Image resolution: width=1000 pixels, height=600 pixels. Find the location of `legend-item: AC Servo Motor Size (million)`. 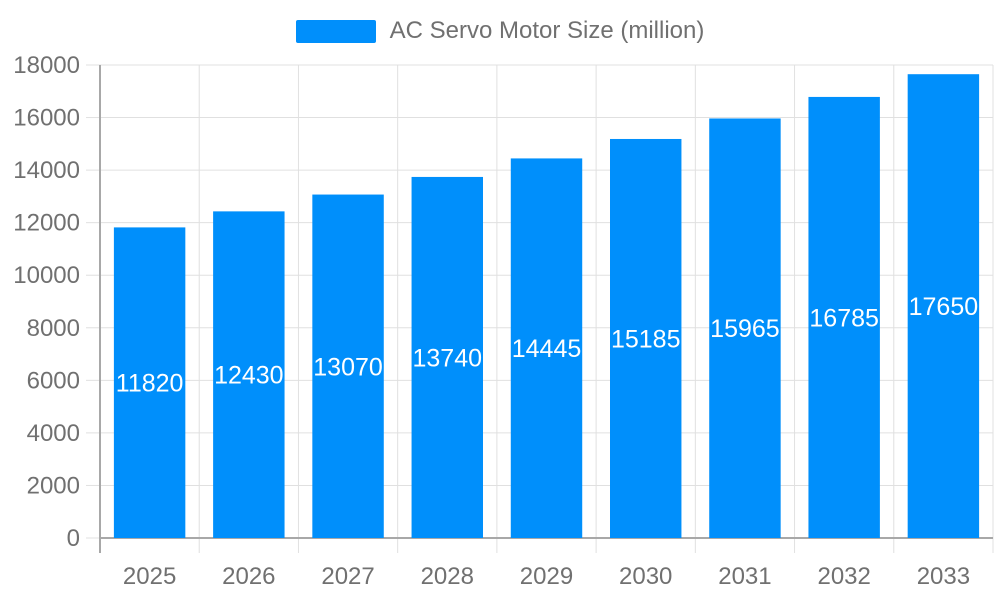

legend-item: AC Servo Motor Size (million) is located at coordinates (500, 31).